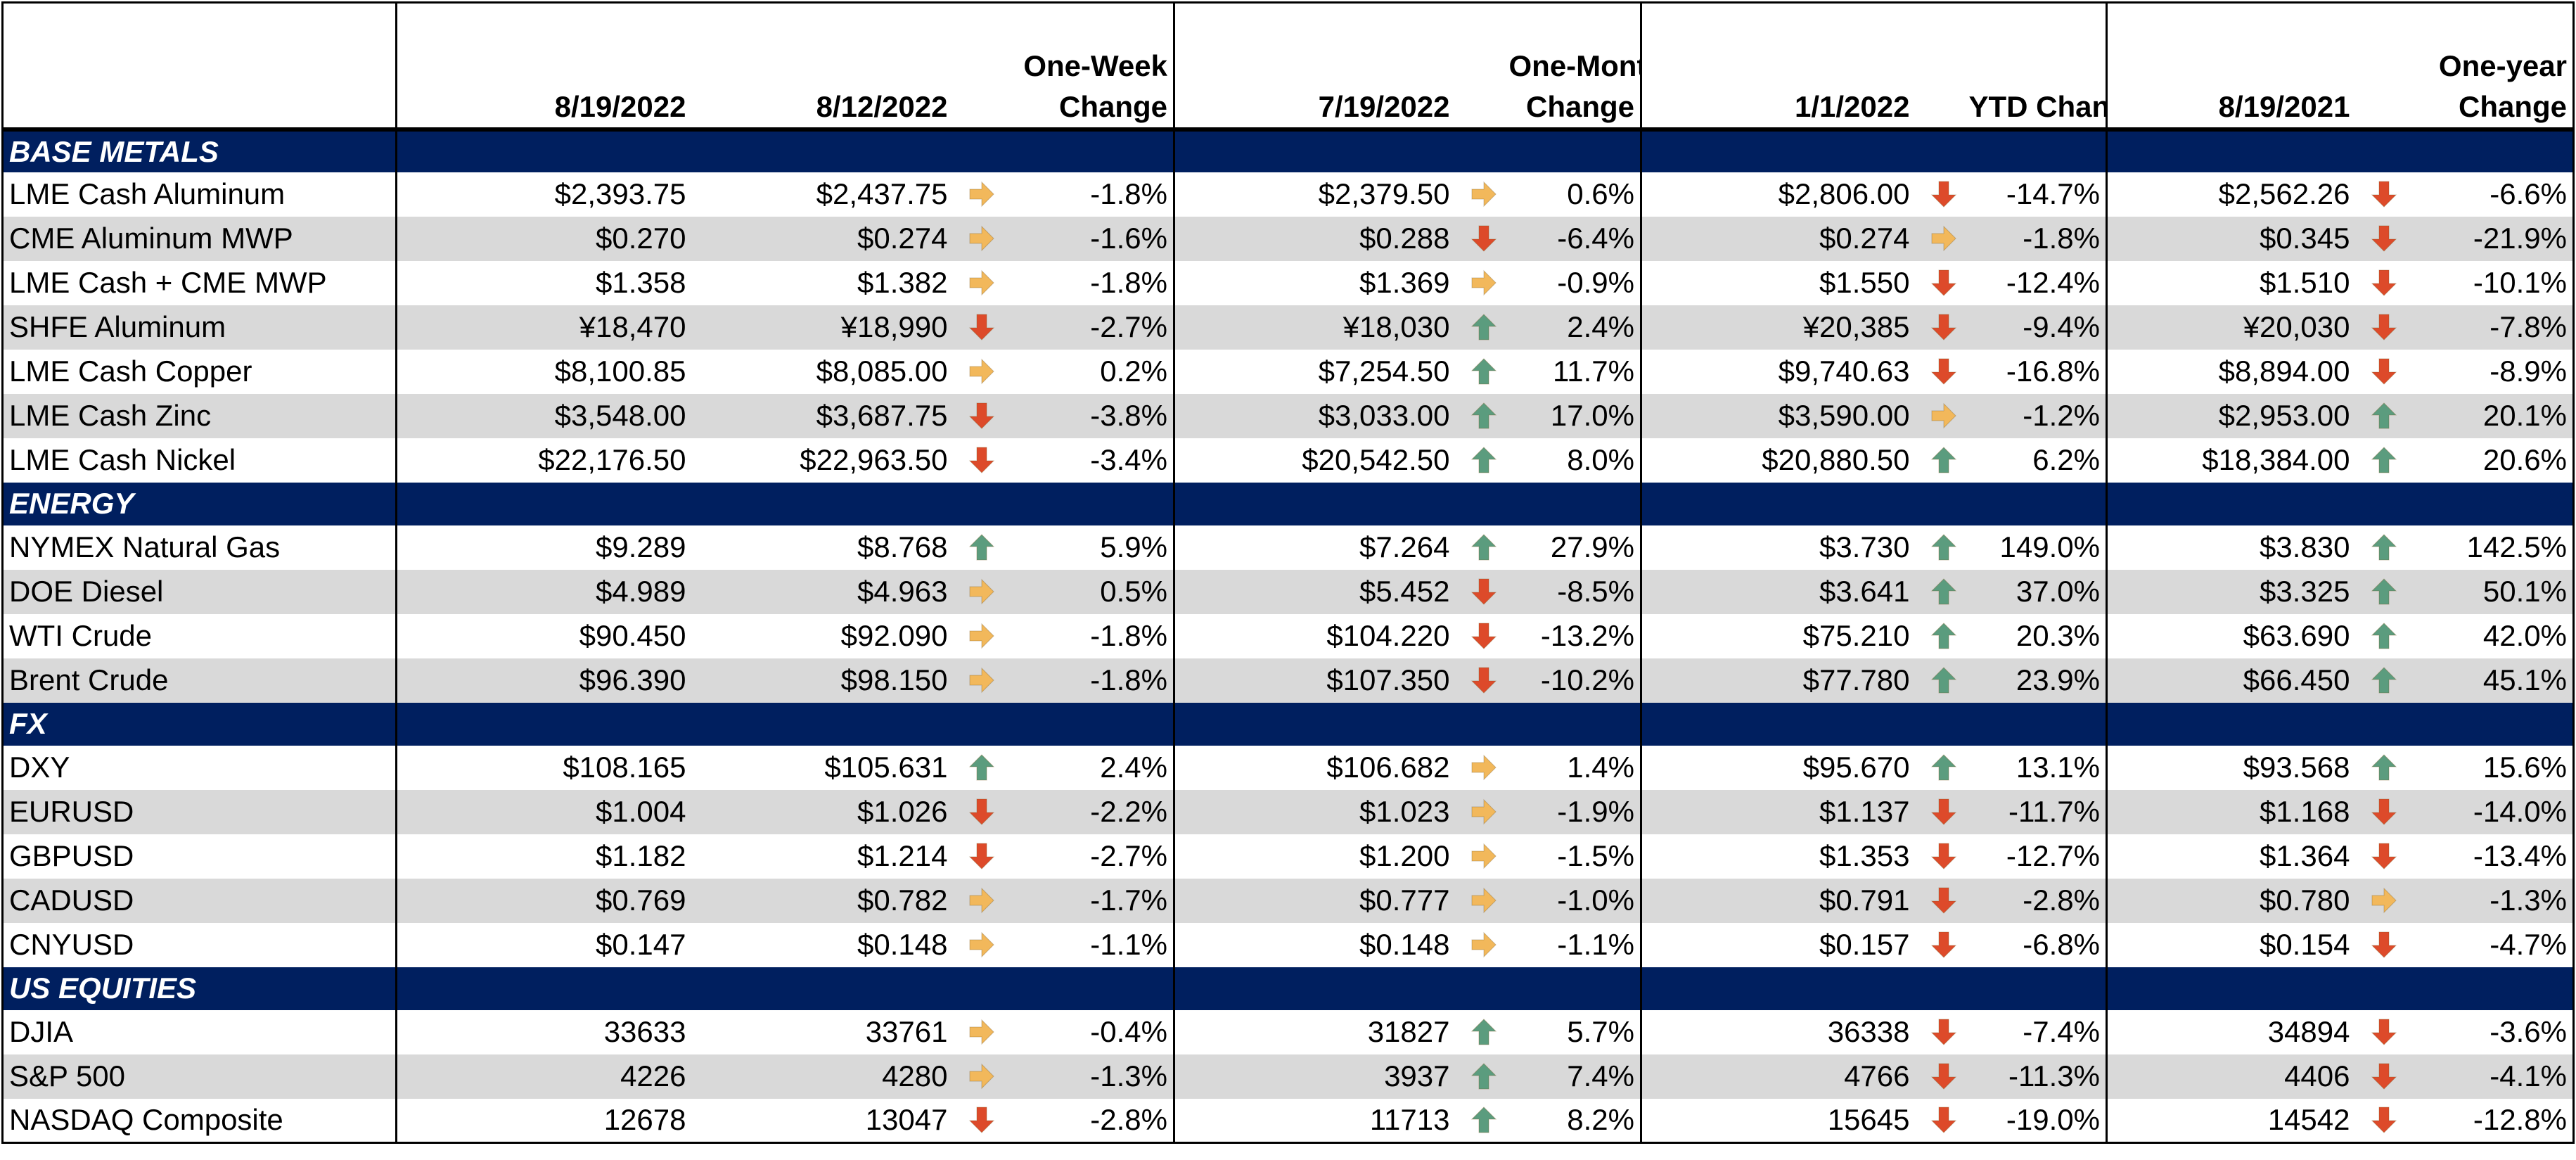  I want to click on instrument-name: DOE Diesel, so click(200, 591).